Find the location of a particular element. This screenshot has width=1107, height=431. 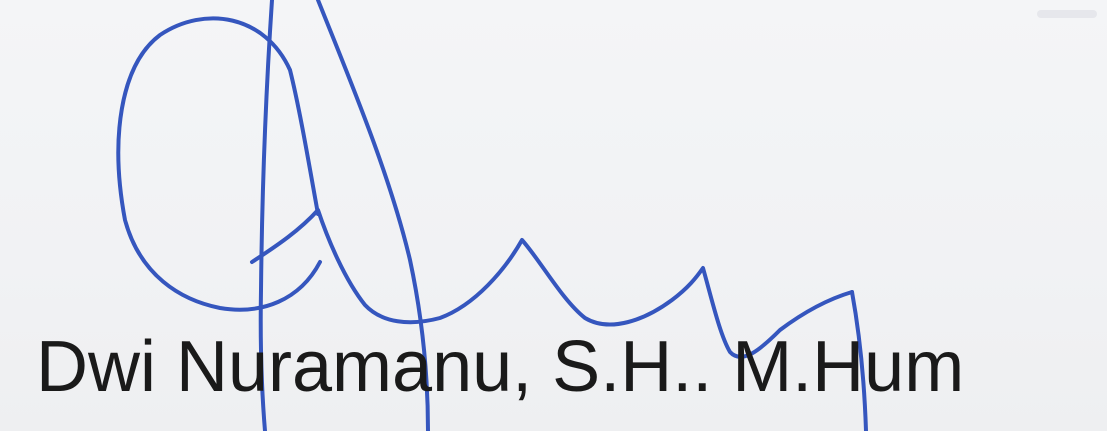

paper-smudge is located at coordinates (1067, 14).